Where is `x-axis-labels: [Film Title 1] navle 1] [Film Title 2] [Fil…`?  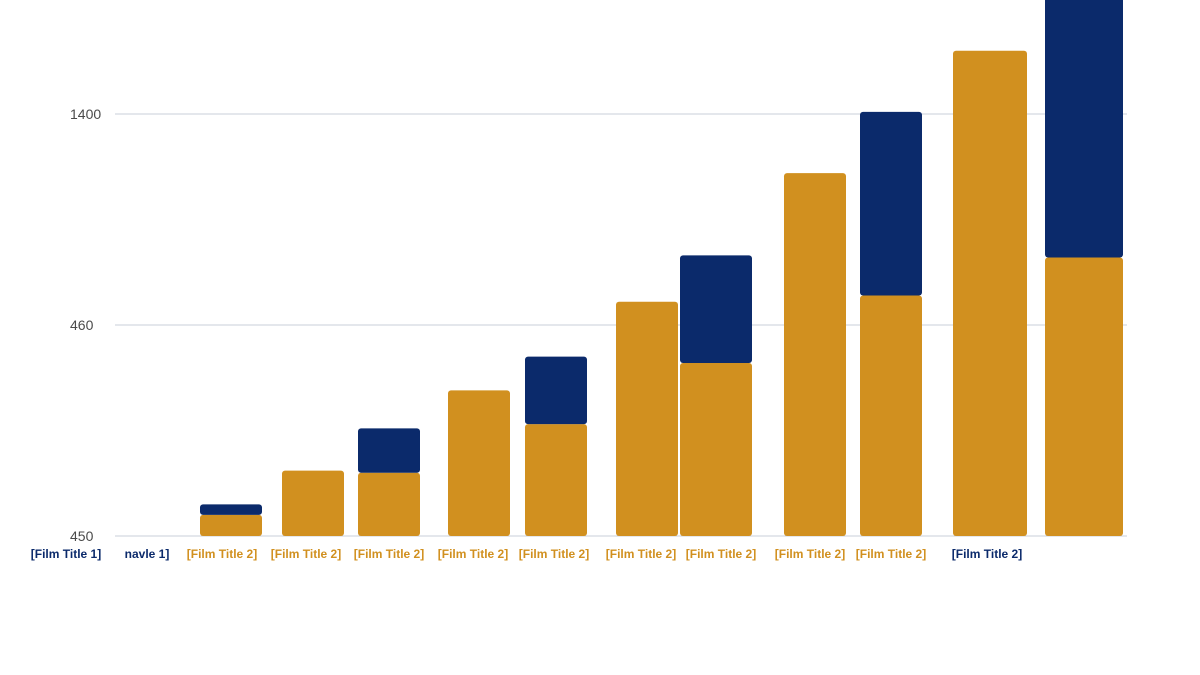 x-axis-labels: [Film Title 1] navle 1] [Film Title 2] [Fil… is located at coordinates (526, 554).